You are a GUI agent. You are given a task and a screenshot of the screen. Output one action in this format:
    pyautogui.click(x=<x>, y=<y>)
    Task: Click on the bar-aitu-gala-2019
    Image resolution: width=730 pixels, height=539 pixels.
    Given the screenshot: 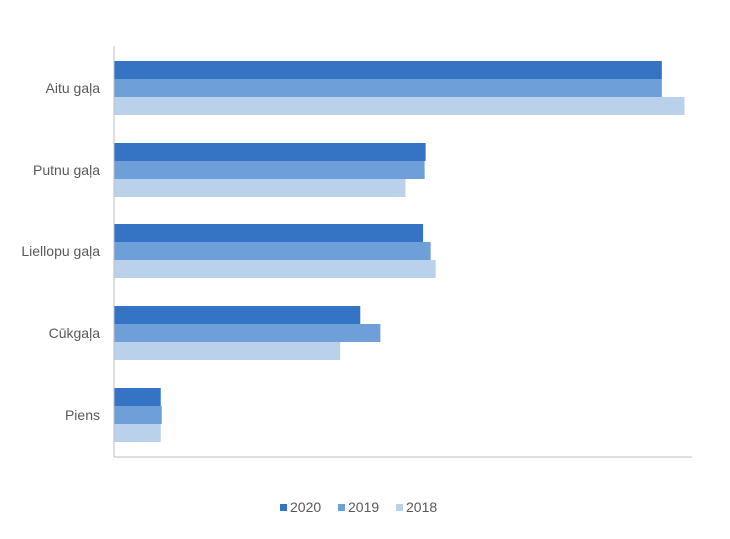 What is the action you would take?
    pyautogui.click(x=388, y=88)
    